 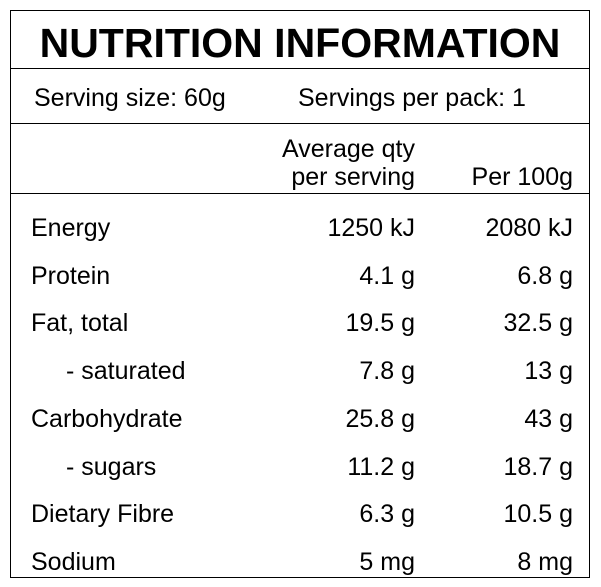 I want to click on per-serving-value: 1250 kJ, so click(x=371, y=228).